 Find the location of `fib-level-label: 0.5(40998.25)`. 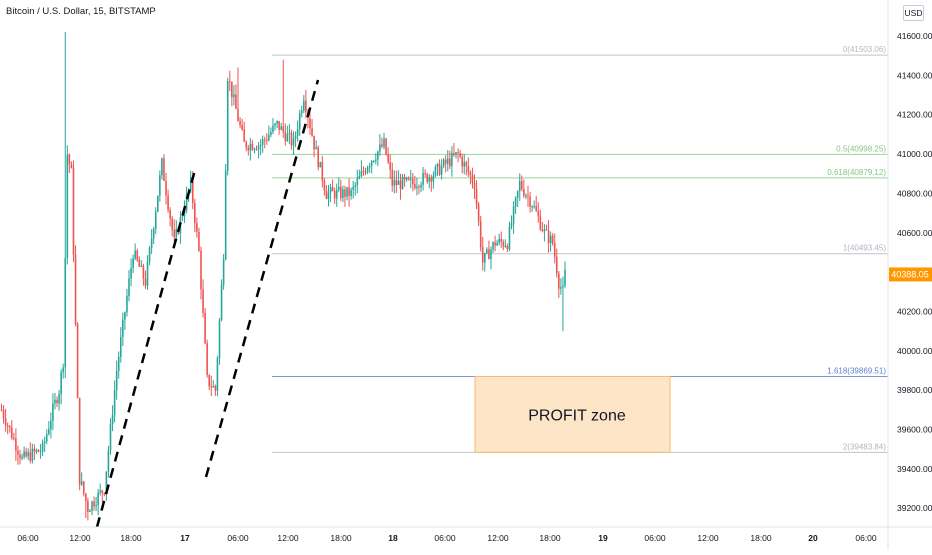

fib-level-label: 0.5(40998.25) is located at coordinates (861, 148).